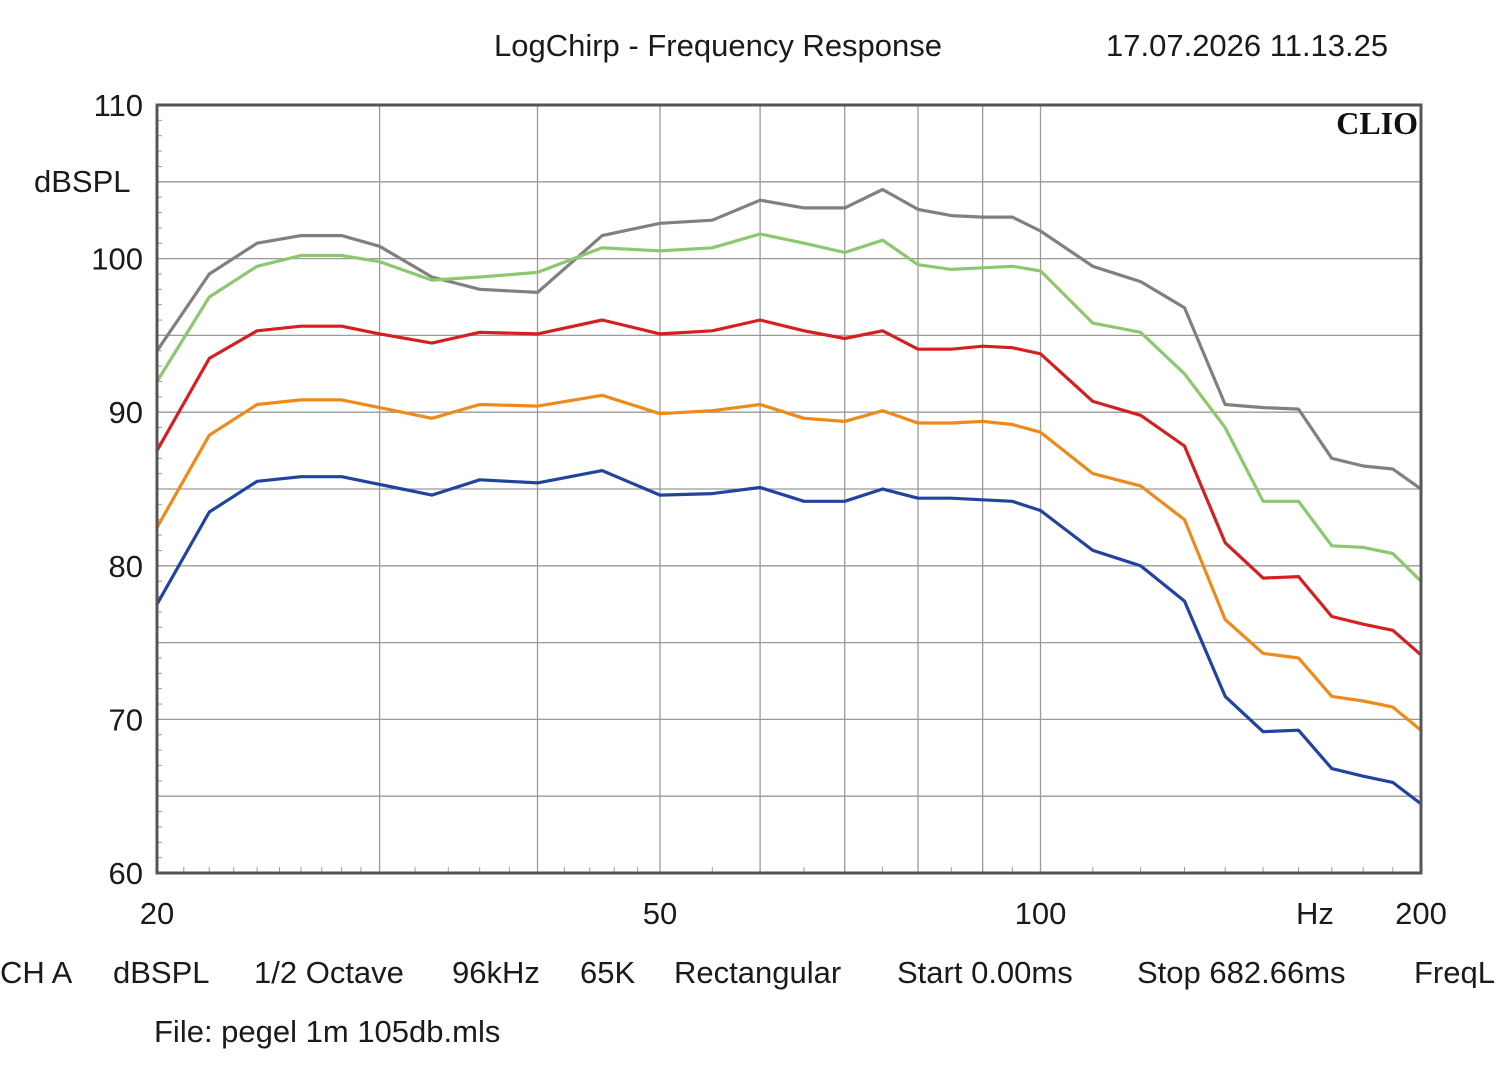 The height and width of the screenshot is (1074, 1500). What do you see at coordinates (985, 972) in the screenshot?
I see `footer-start: Start 0.00ms` at bounding box center [985, 972].